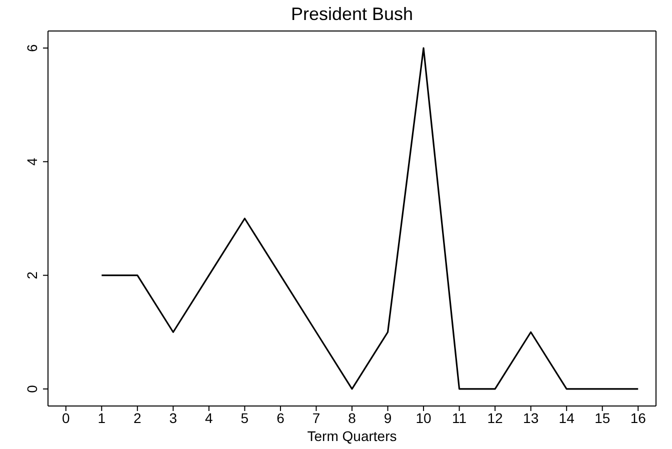 The width and height of the screenshot is (672, 449). What do you see at coordinates (602, 418) in the screenshot?
I see `x-tick-label: 15` at bounding box center [602, 418].